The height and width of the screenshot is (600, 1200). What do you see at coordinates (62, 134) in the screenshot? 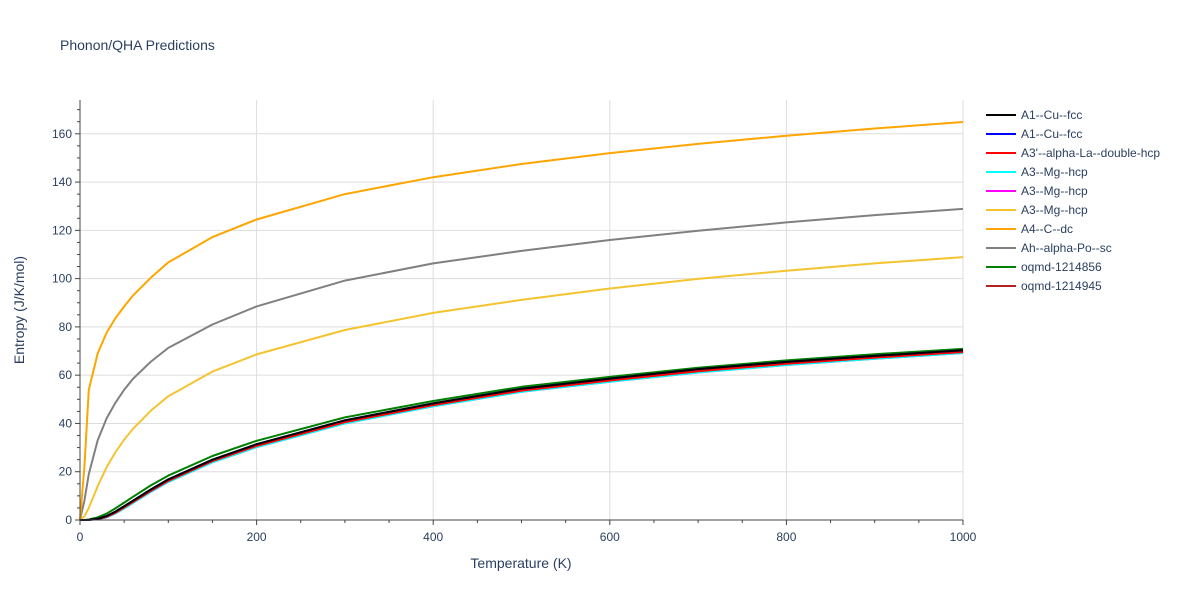
I see `y-tick-label: 160` at bounding box center [62, 134].